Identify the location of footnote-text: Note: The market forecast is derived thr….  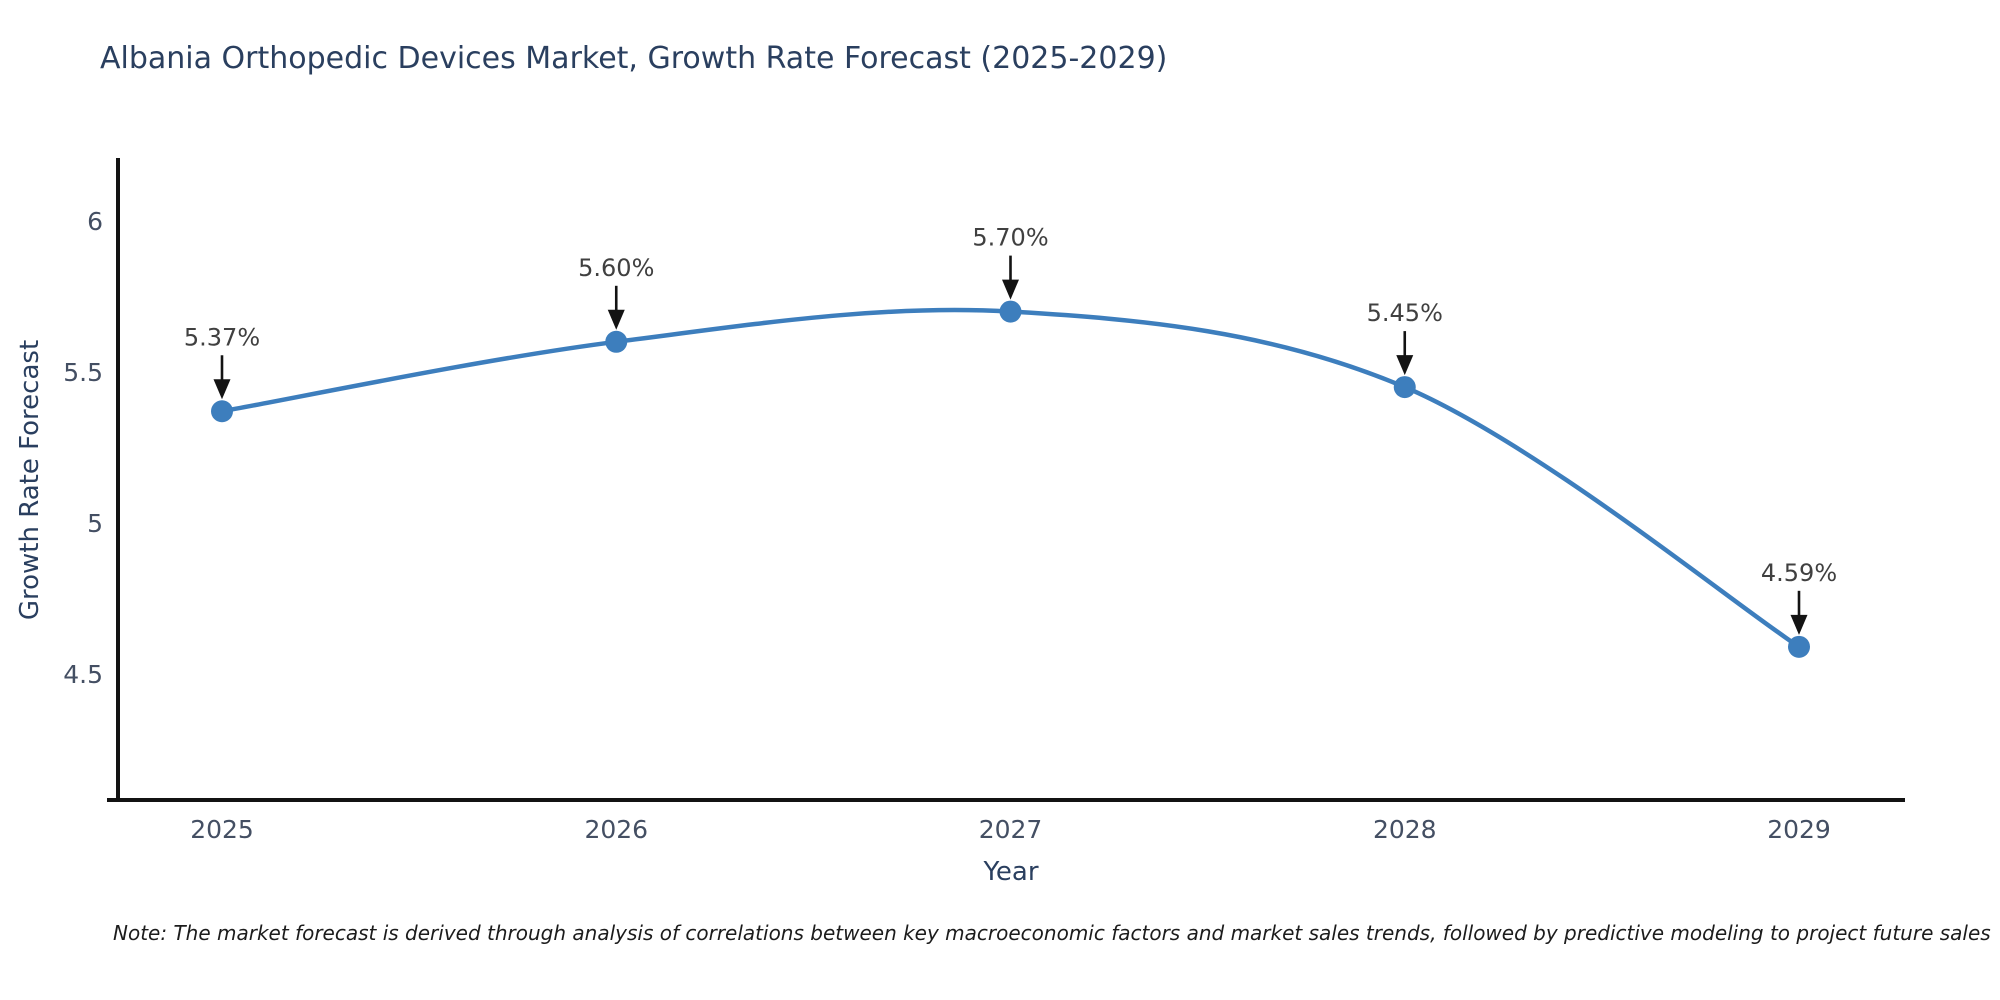
(1052, 933).